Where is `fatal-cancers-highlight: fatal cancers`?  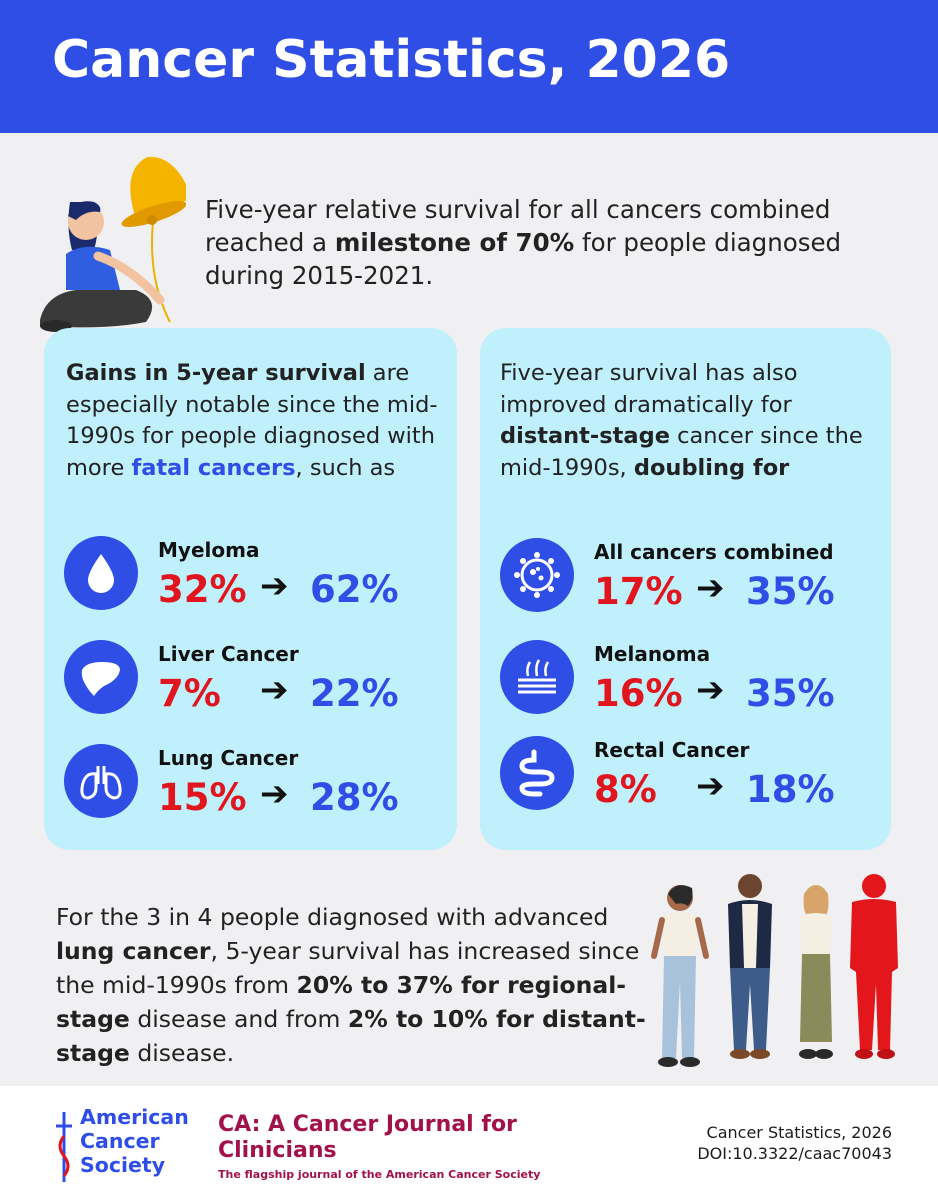 fatal-cancers-highlight: fatal cancers is located at coordinates (213, 467).